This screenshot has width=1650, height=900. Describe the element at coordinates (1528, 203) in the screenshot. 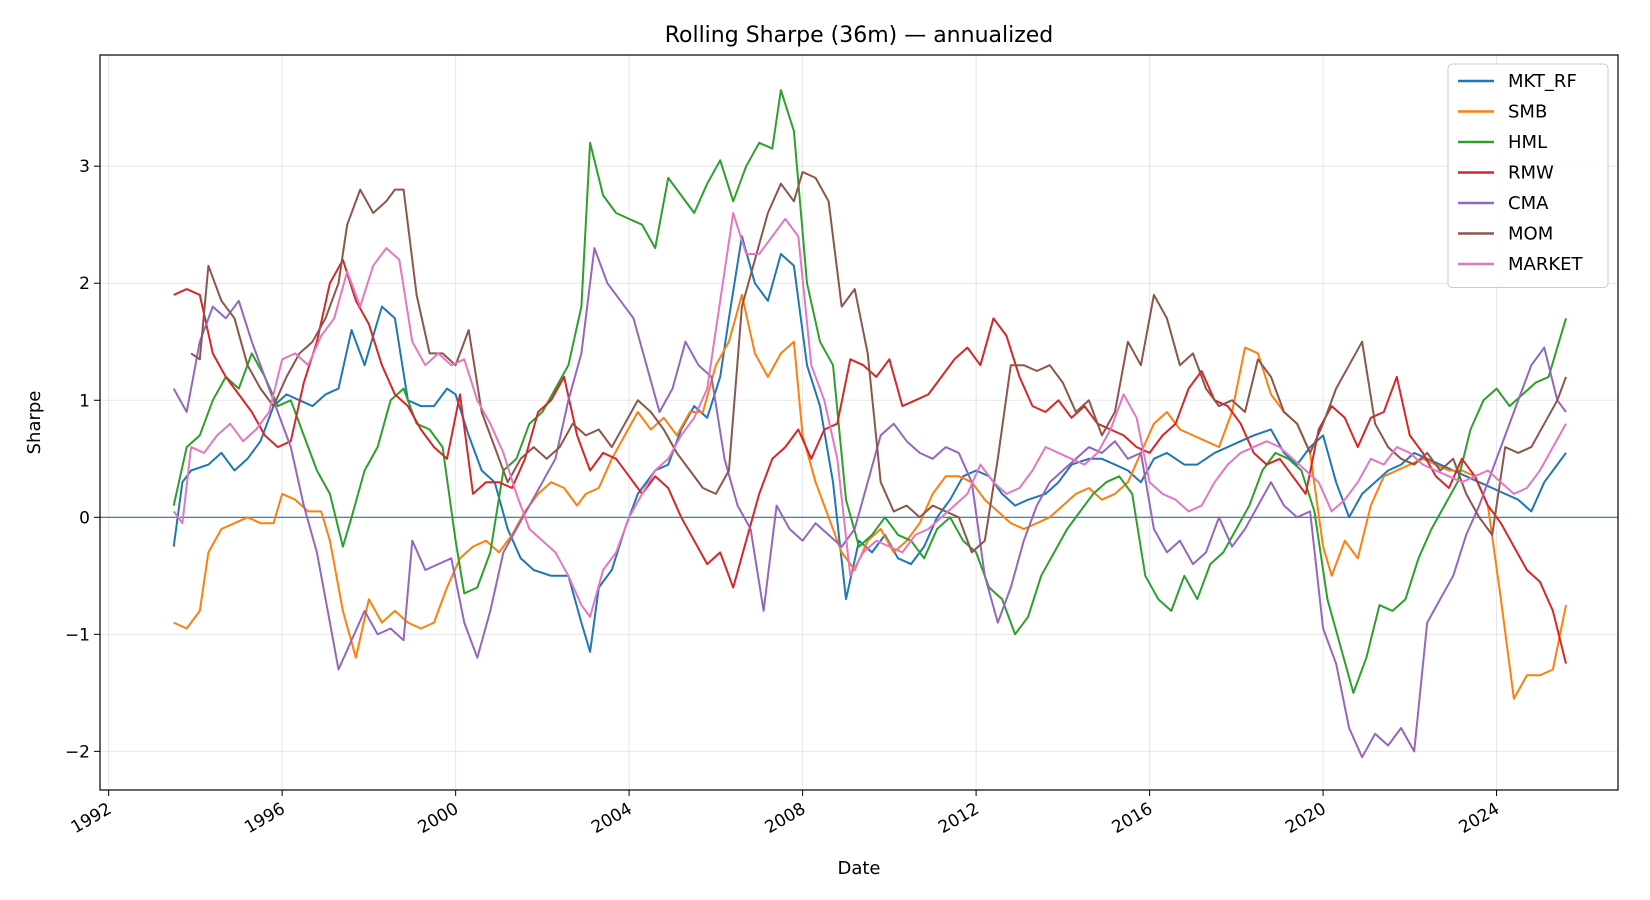

I see `legend-label: CMA` at that location.